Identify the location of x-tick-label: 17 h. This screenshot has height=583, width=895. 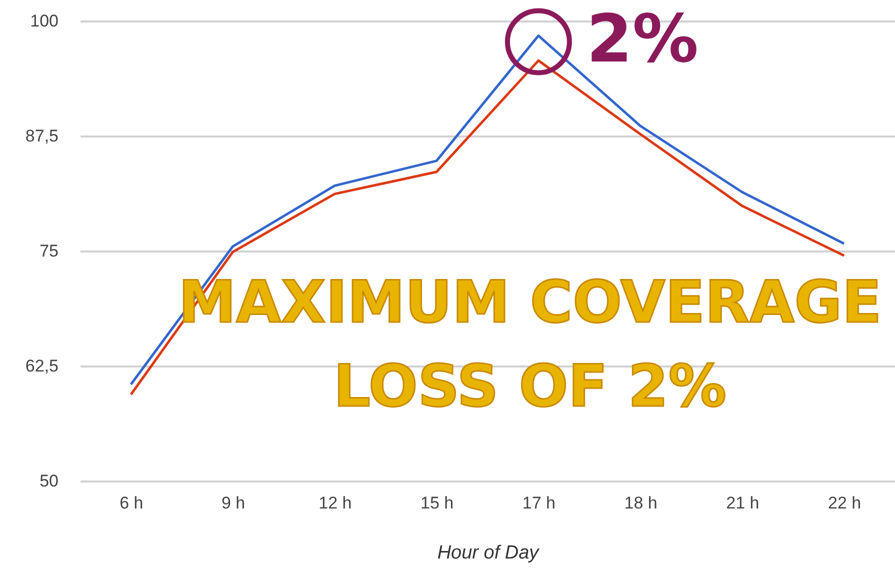
(539, 503).